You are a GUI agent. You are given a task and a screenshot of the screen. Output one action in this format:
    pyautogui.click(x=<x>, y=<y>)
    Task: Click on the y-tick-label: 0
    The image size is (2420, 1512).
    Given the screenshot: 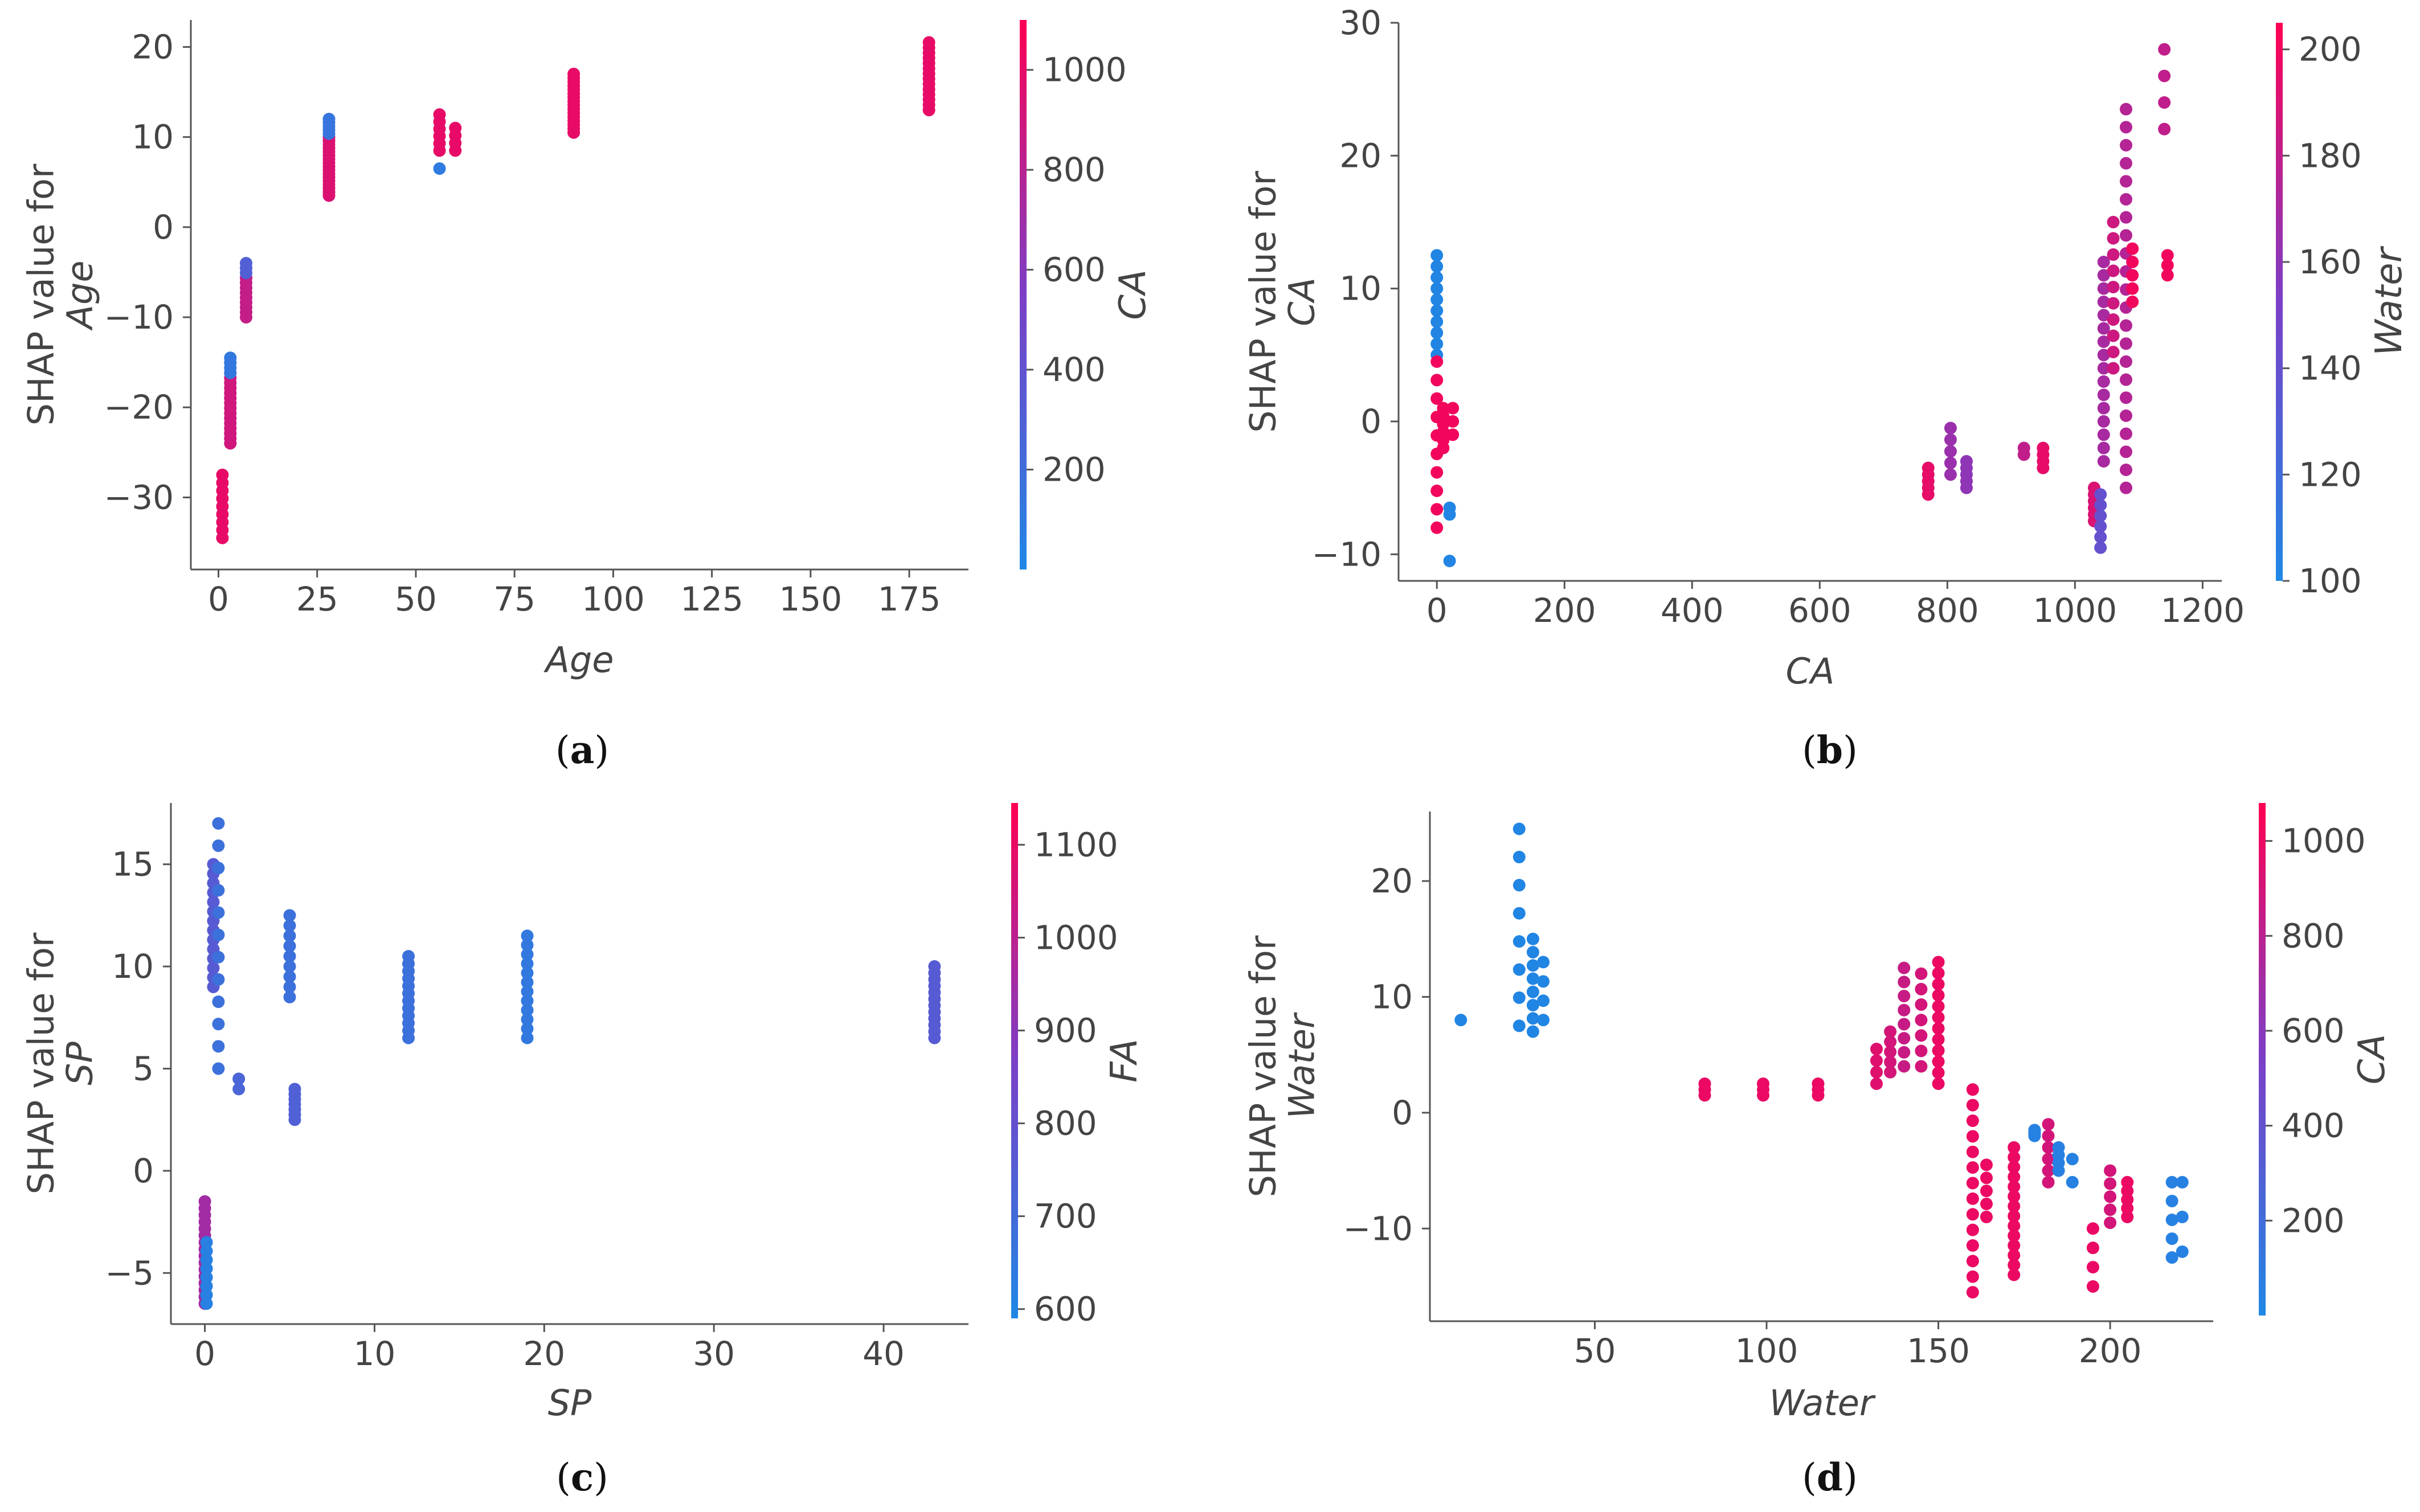 What is the action you would take?
    pyautogui.click(x=1402, y=1112)
    